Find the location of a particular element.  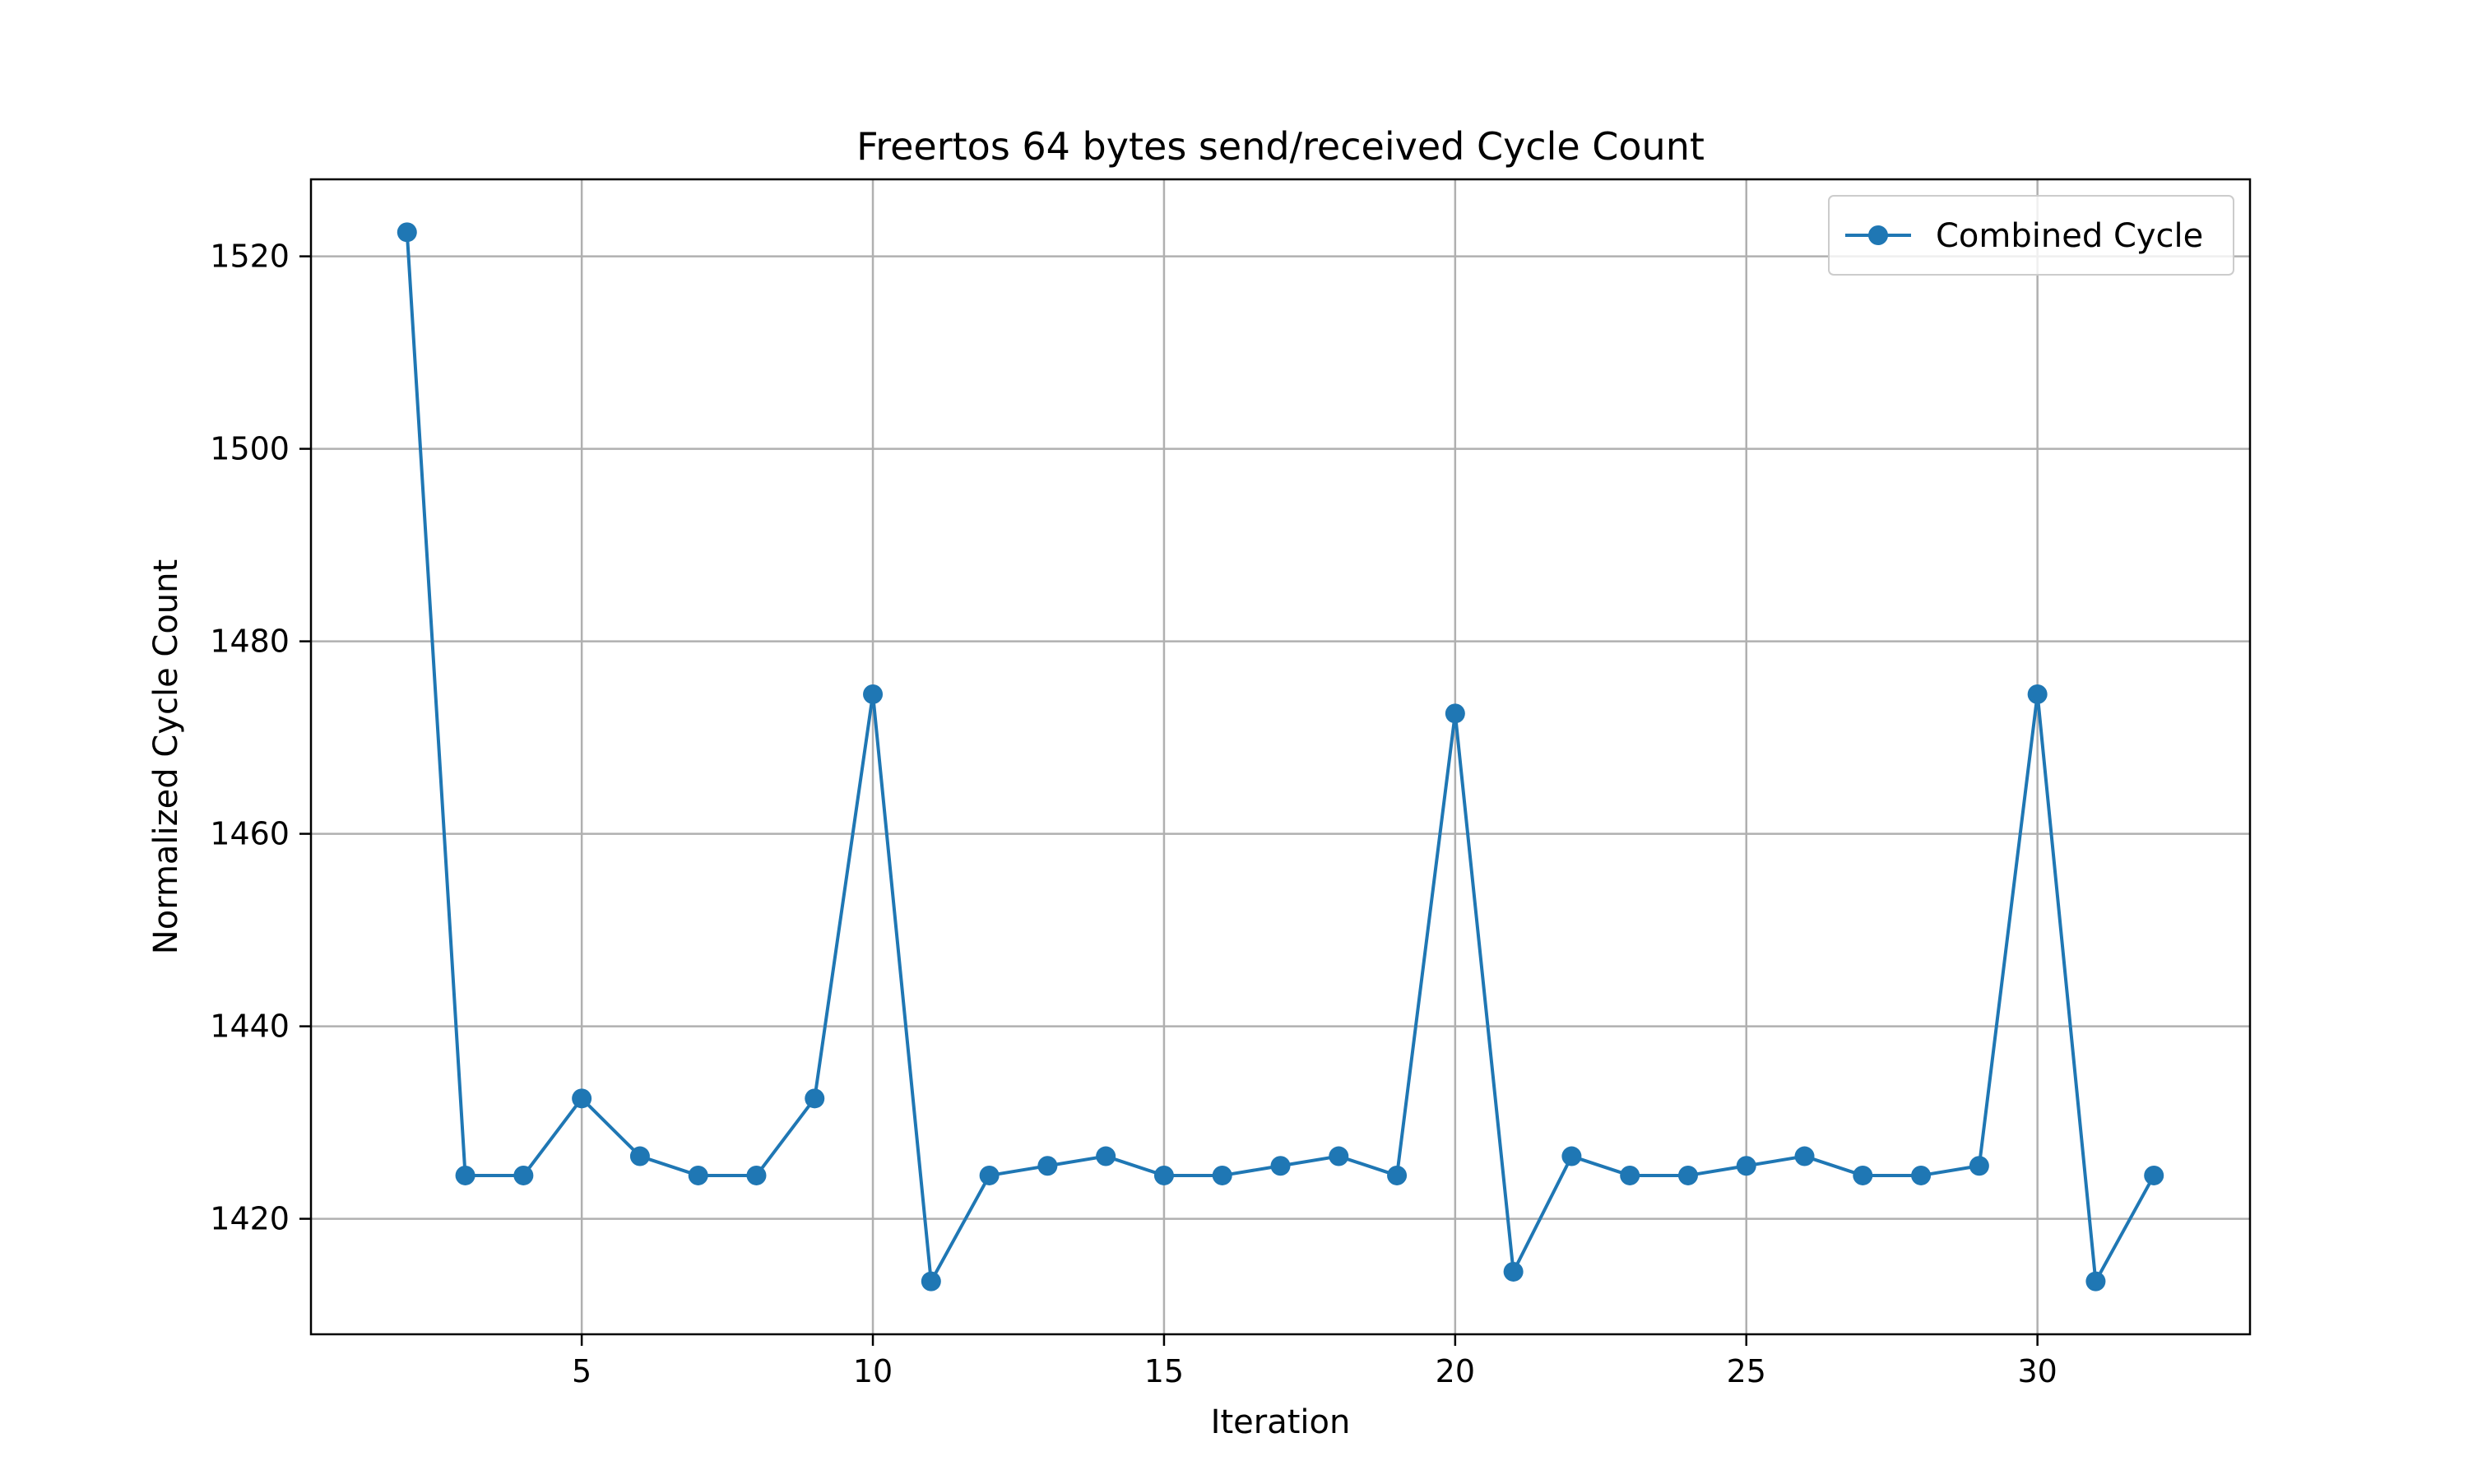

legend-box is located at coordinates (2031, 235).